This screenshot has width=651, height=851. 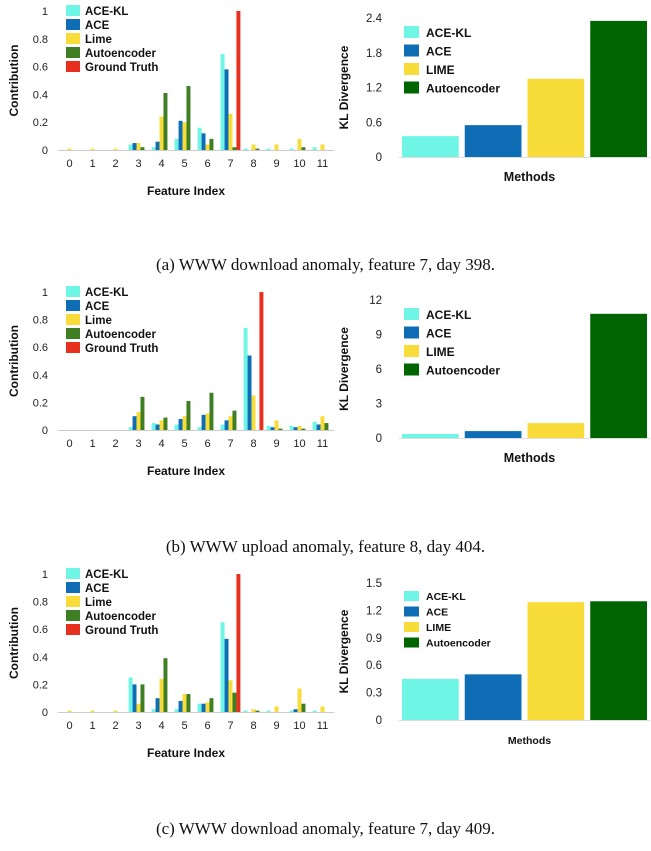 What do you see at coordinates (106, 575) in the screenshot?
I see `left-legend-label-c: ACE-KL` at bounding box center [106, 575].